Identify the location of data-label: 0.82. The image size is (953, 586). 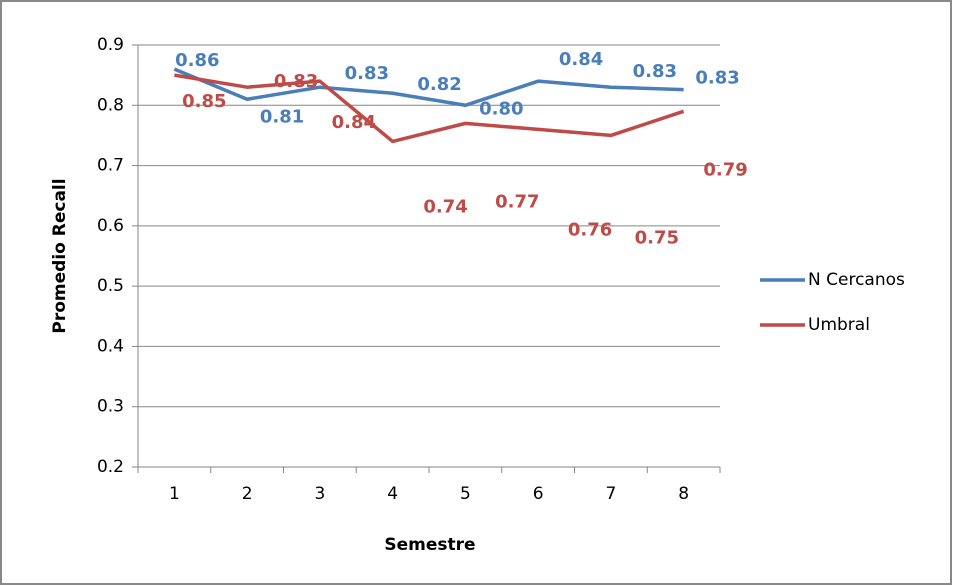
(439, 84).